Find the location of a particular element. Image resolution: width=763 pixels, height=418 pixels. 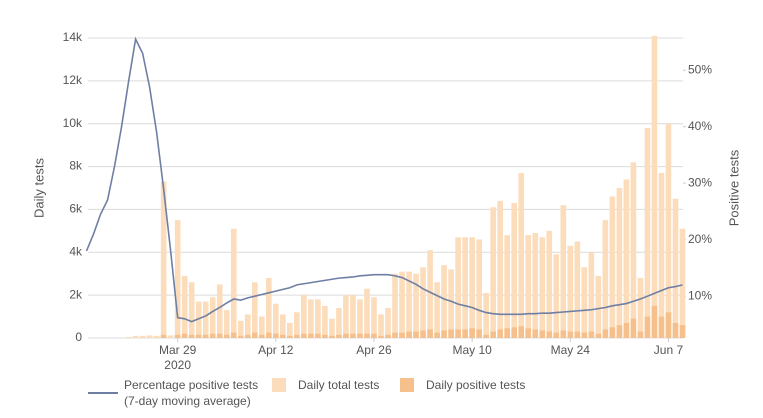

y-tick-label: 2k is located at coordinates (76, 294).